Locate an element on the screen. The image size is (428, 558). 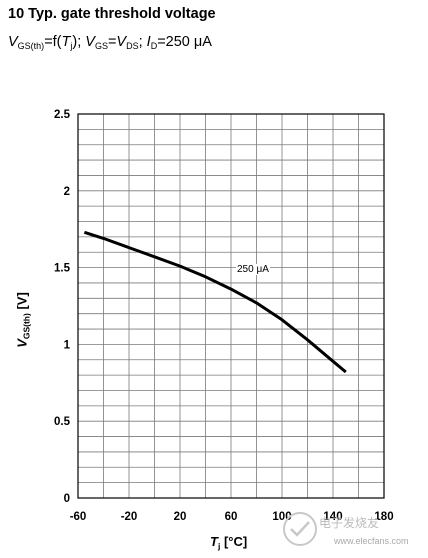
x-tick-label: 60 is located at coordinates (231, 517).